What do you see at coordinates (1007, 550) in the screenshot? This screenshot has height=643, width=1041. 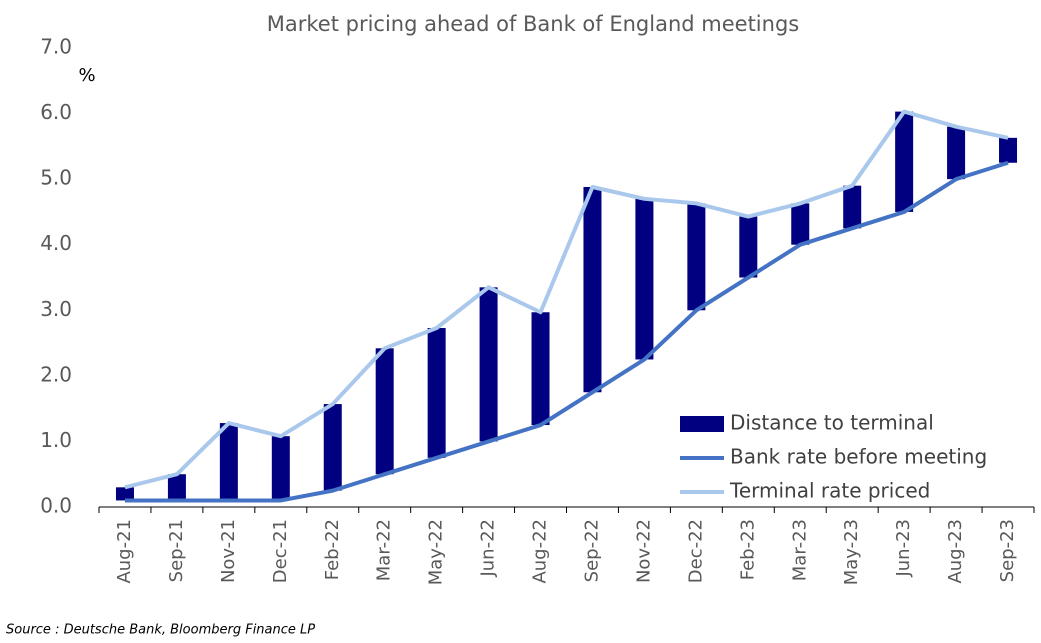 I see `x-tick-label: Sep-23` at bounding box center [1007, 550].